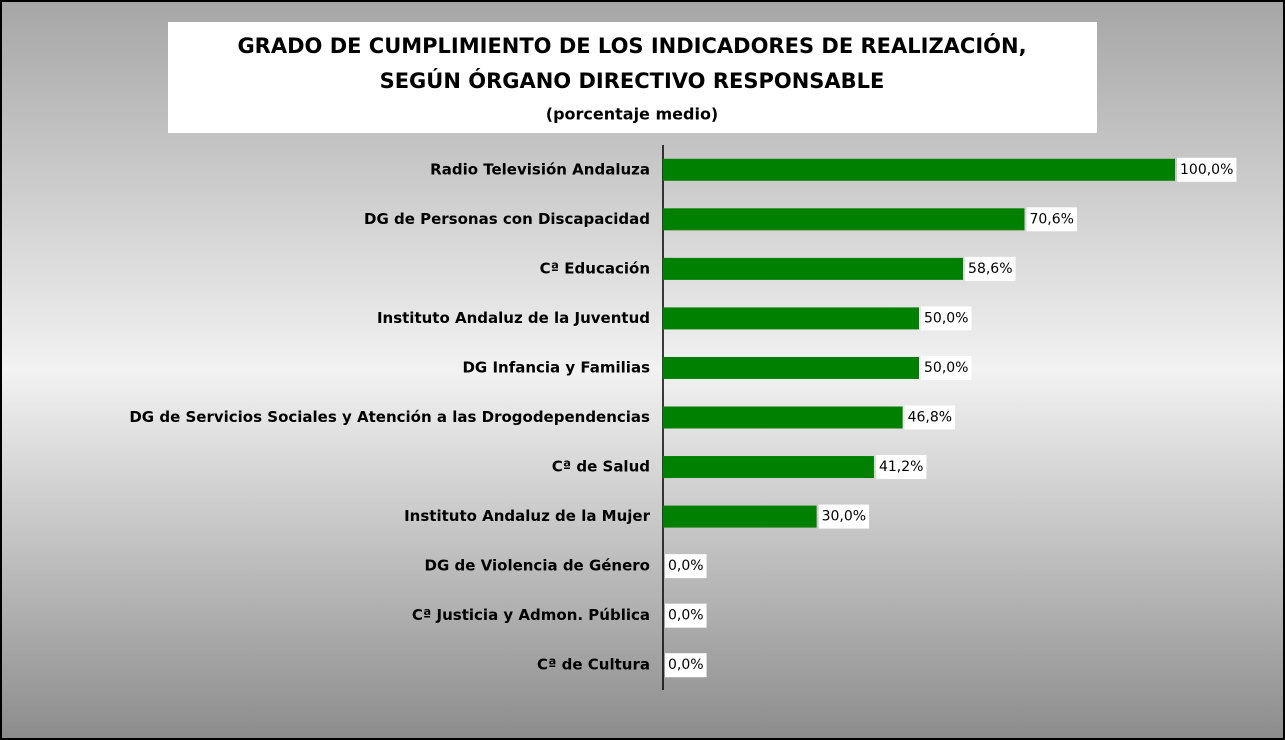 The width and height of the screenshot is (1285, 740). Describe the element at coordinates (595, 268) in the screenshot. I see `y-tick-label: Cª Educación` at that location.